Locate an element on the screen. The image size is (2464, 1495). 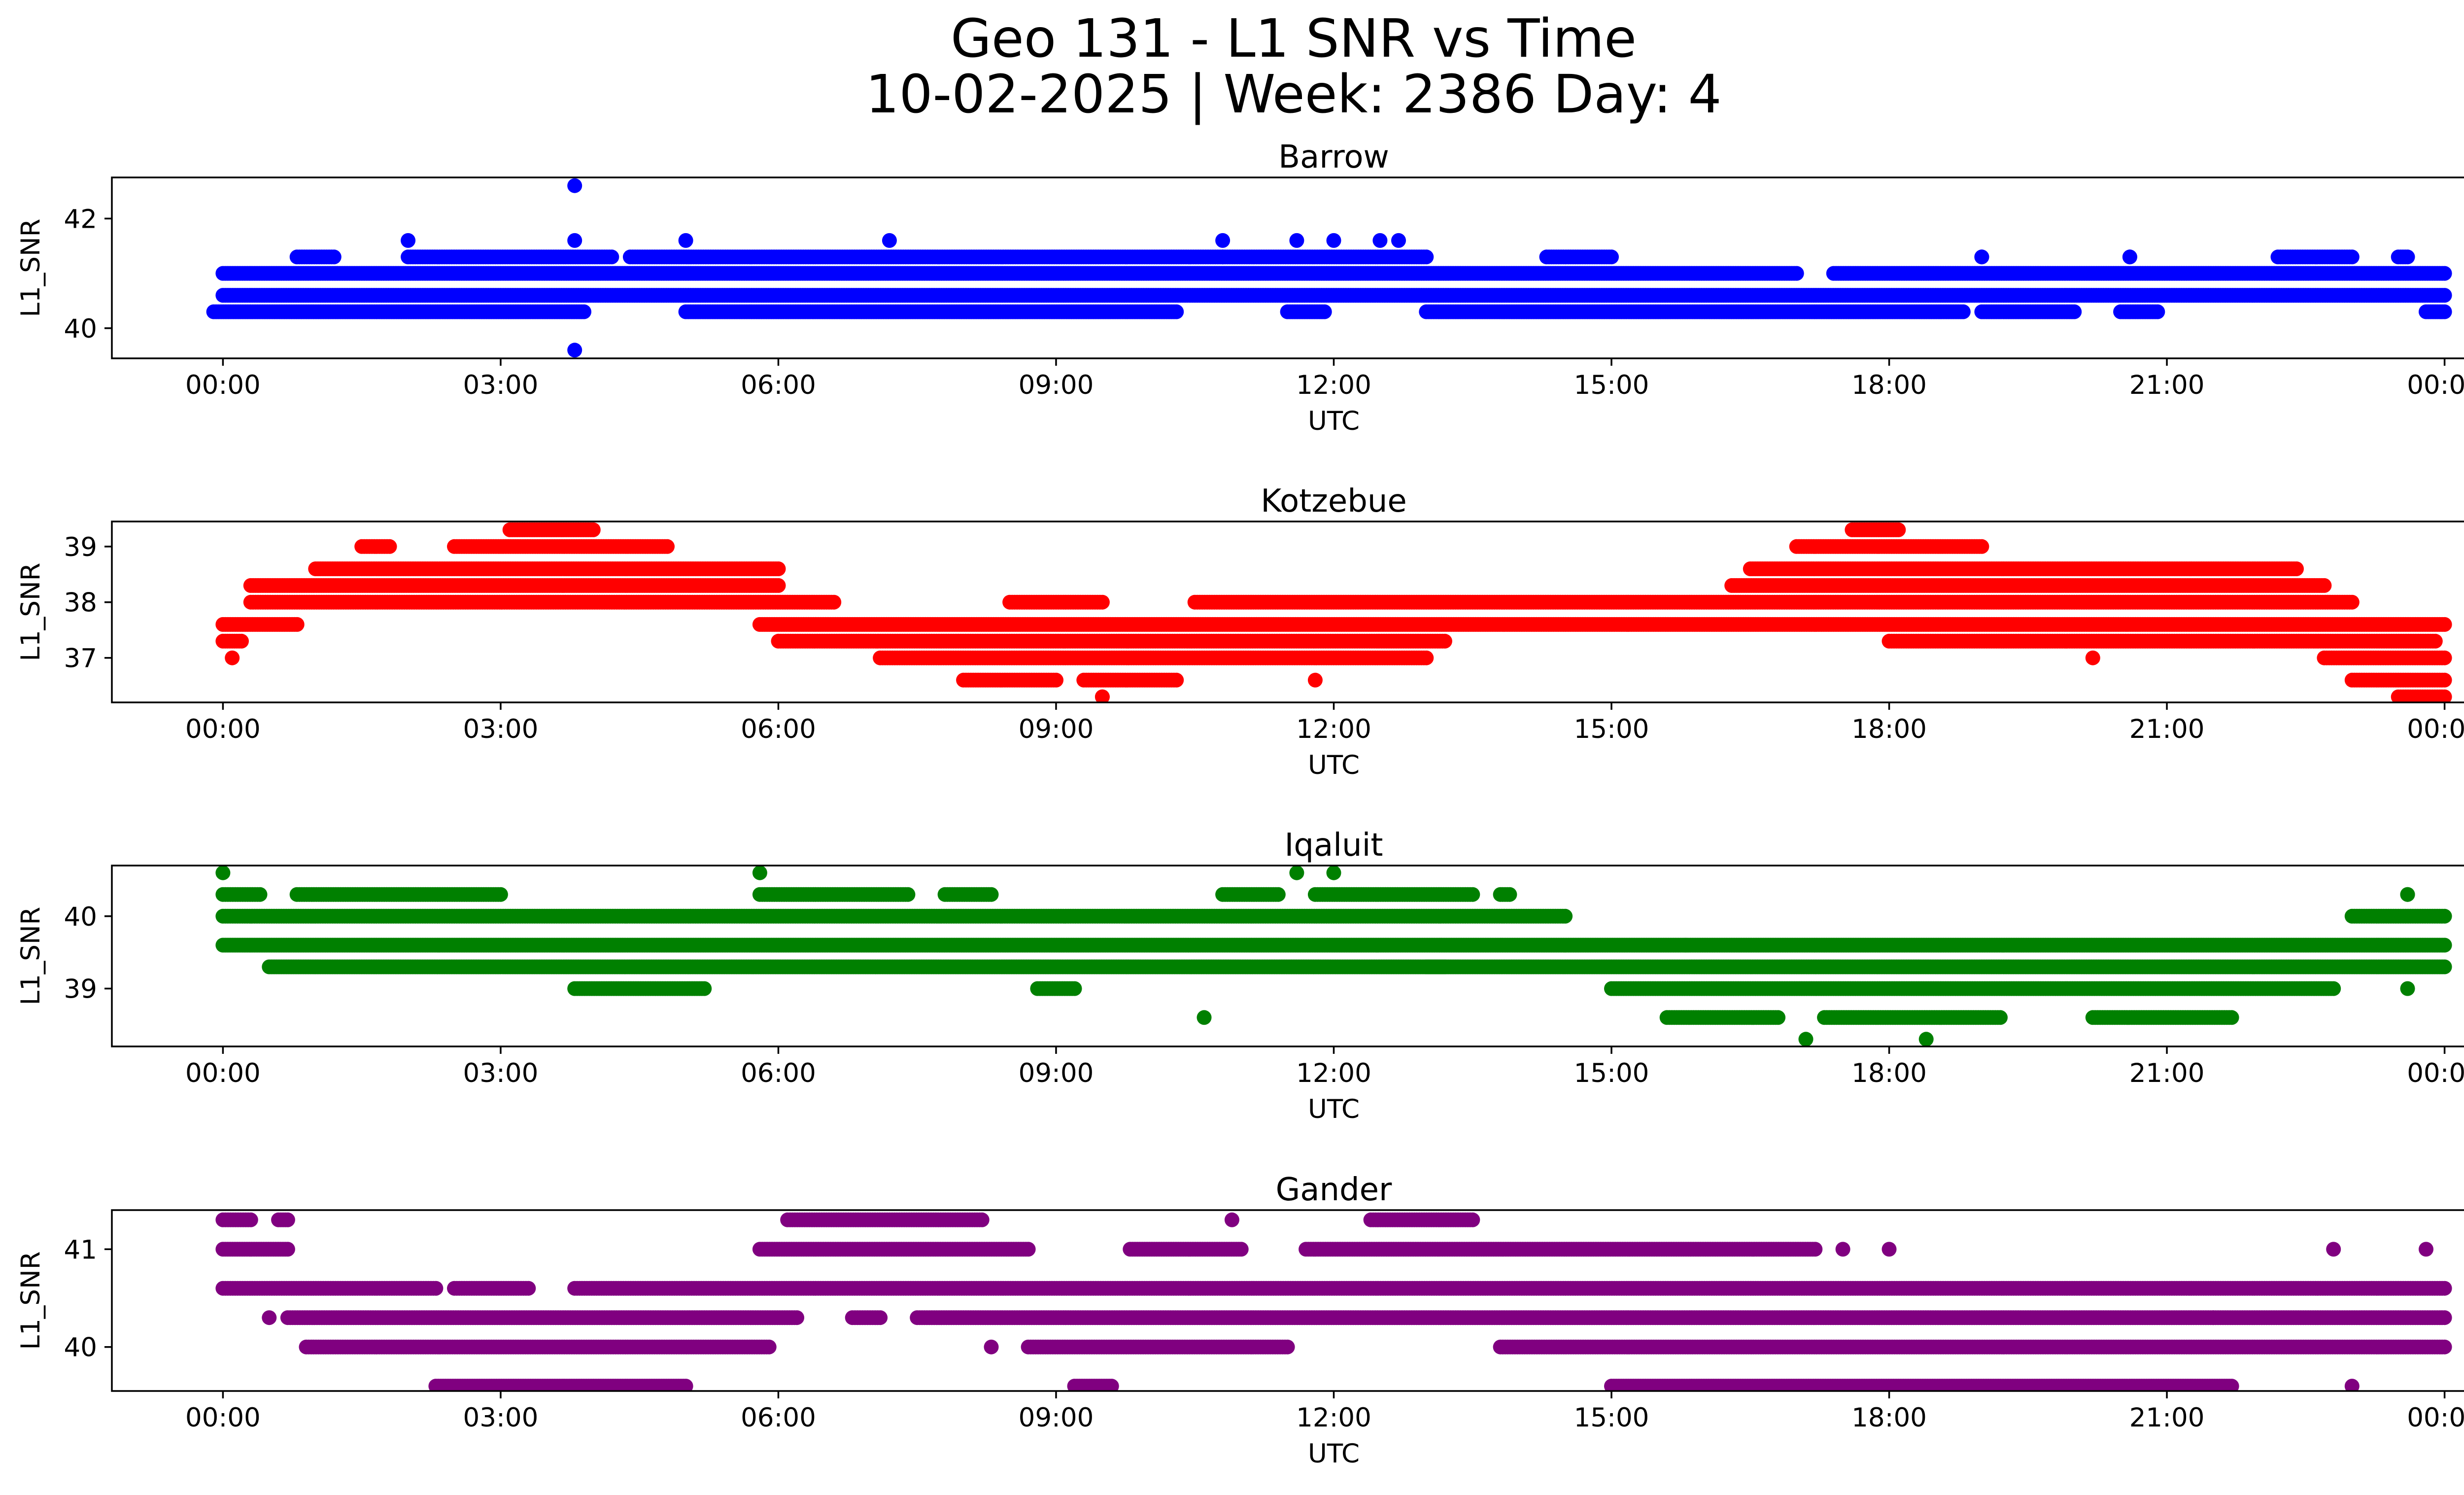
y-tick-label: 42 is located at coordinates (80, 219).